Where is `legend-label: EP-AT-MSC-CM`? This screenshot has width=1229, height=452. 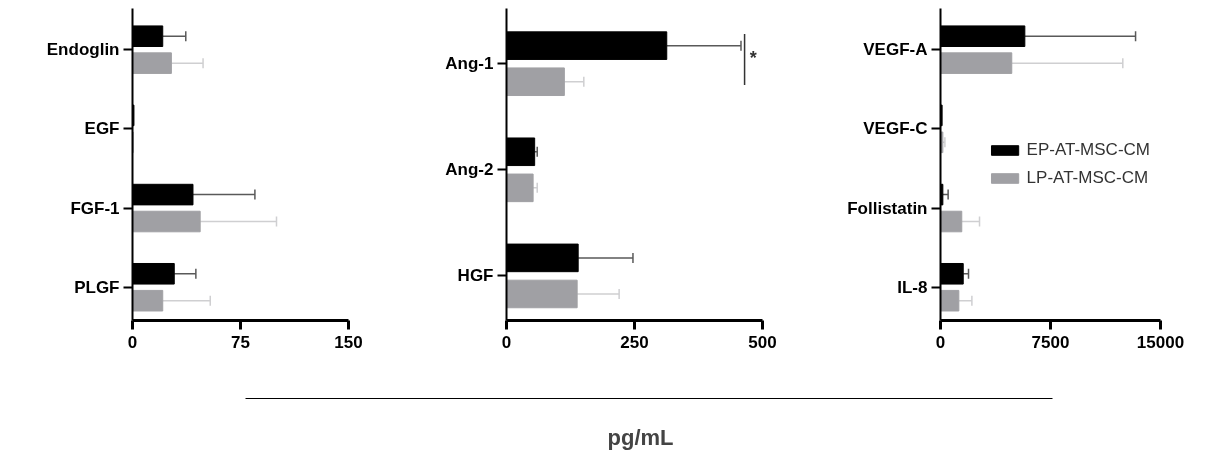 legend-label: EP-AT-MSC-CM is located at coordinates (1088, 150).